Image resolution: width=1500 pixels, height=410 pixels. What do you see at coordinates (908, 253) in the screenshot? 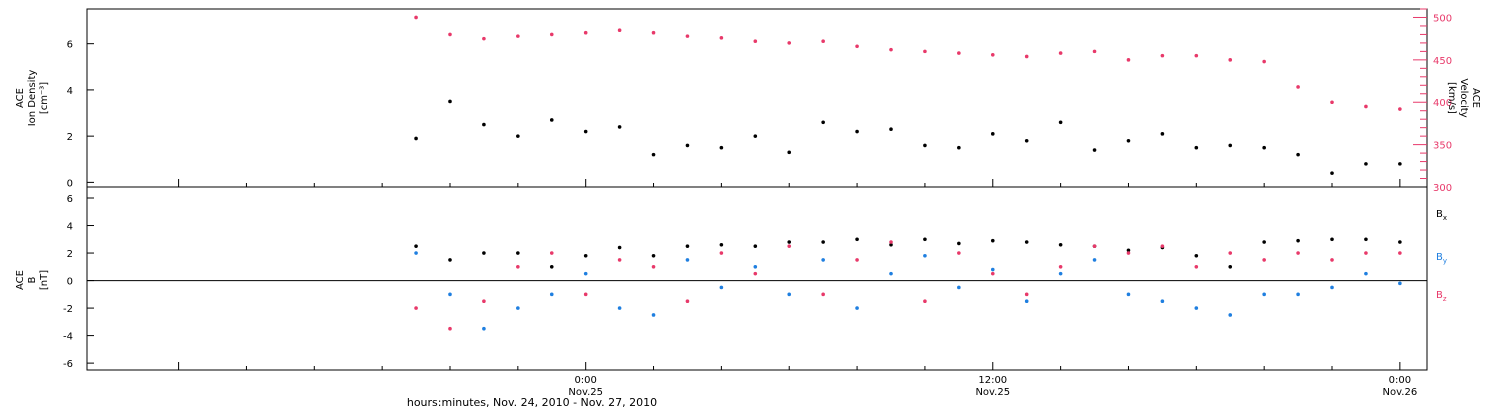
I see `bbx-series` at bounding box center [908, 253].